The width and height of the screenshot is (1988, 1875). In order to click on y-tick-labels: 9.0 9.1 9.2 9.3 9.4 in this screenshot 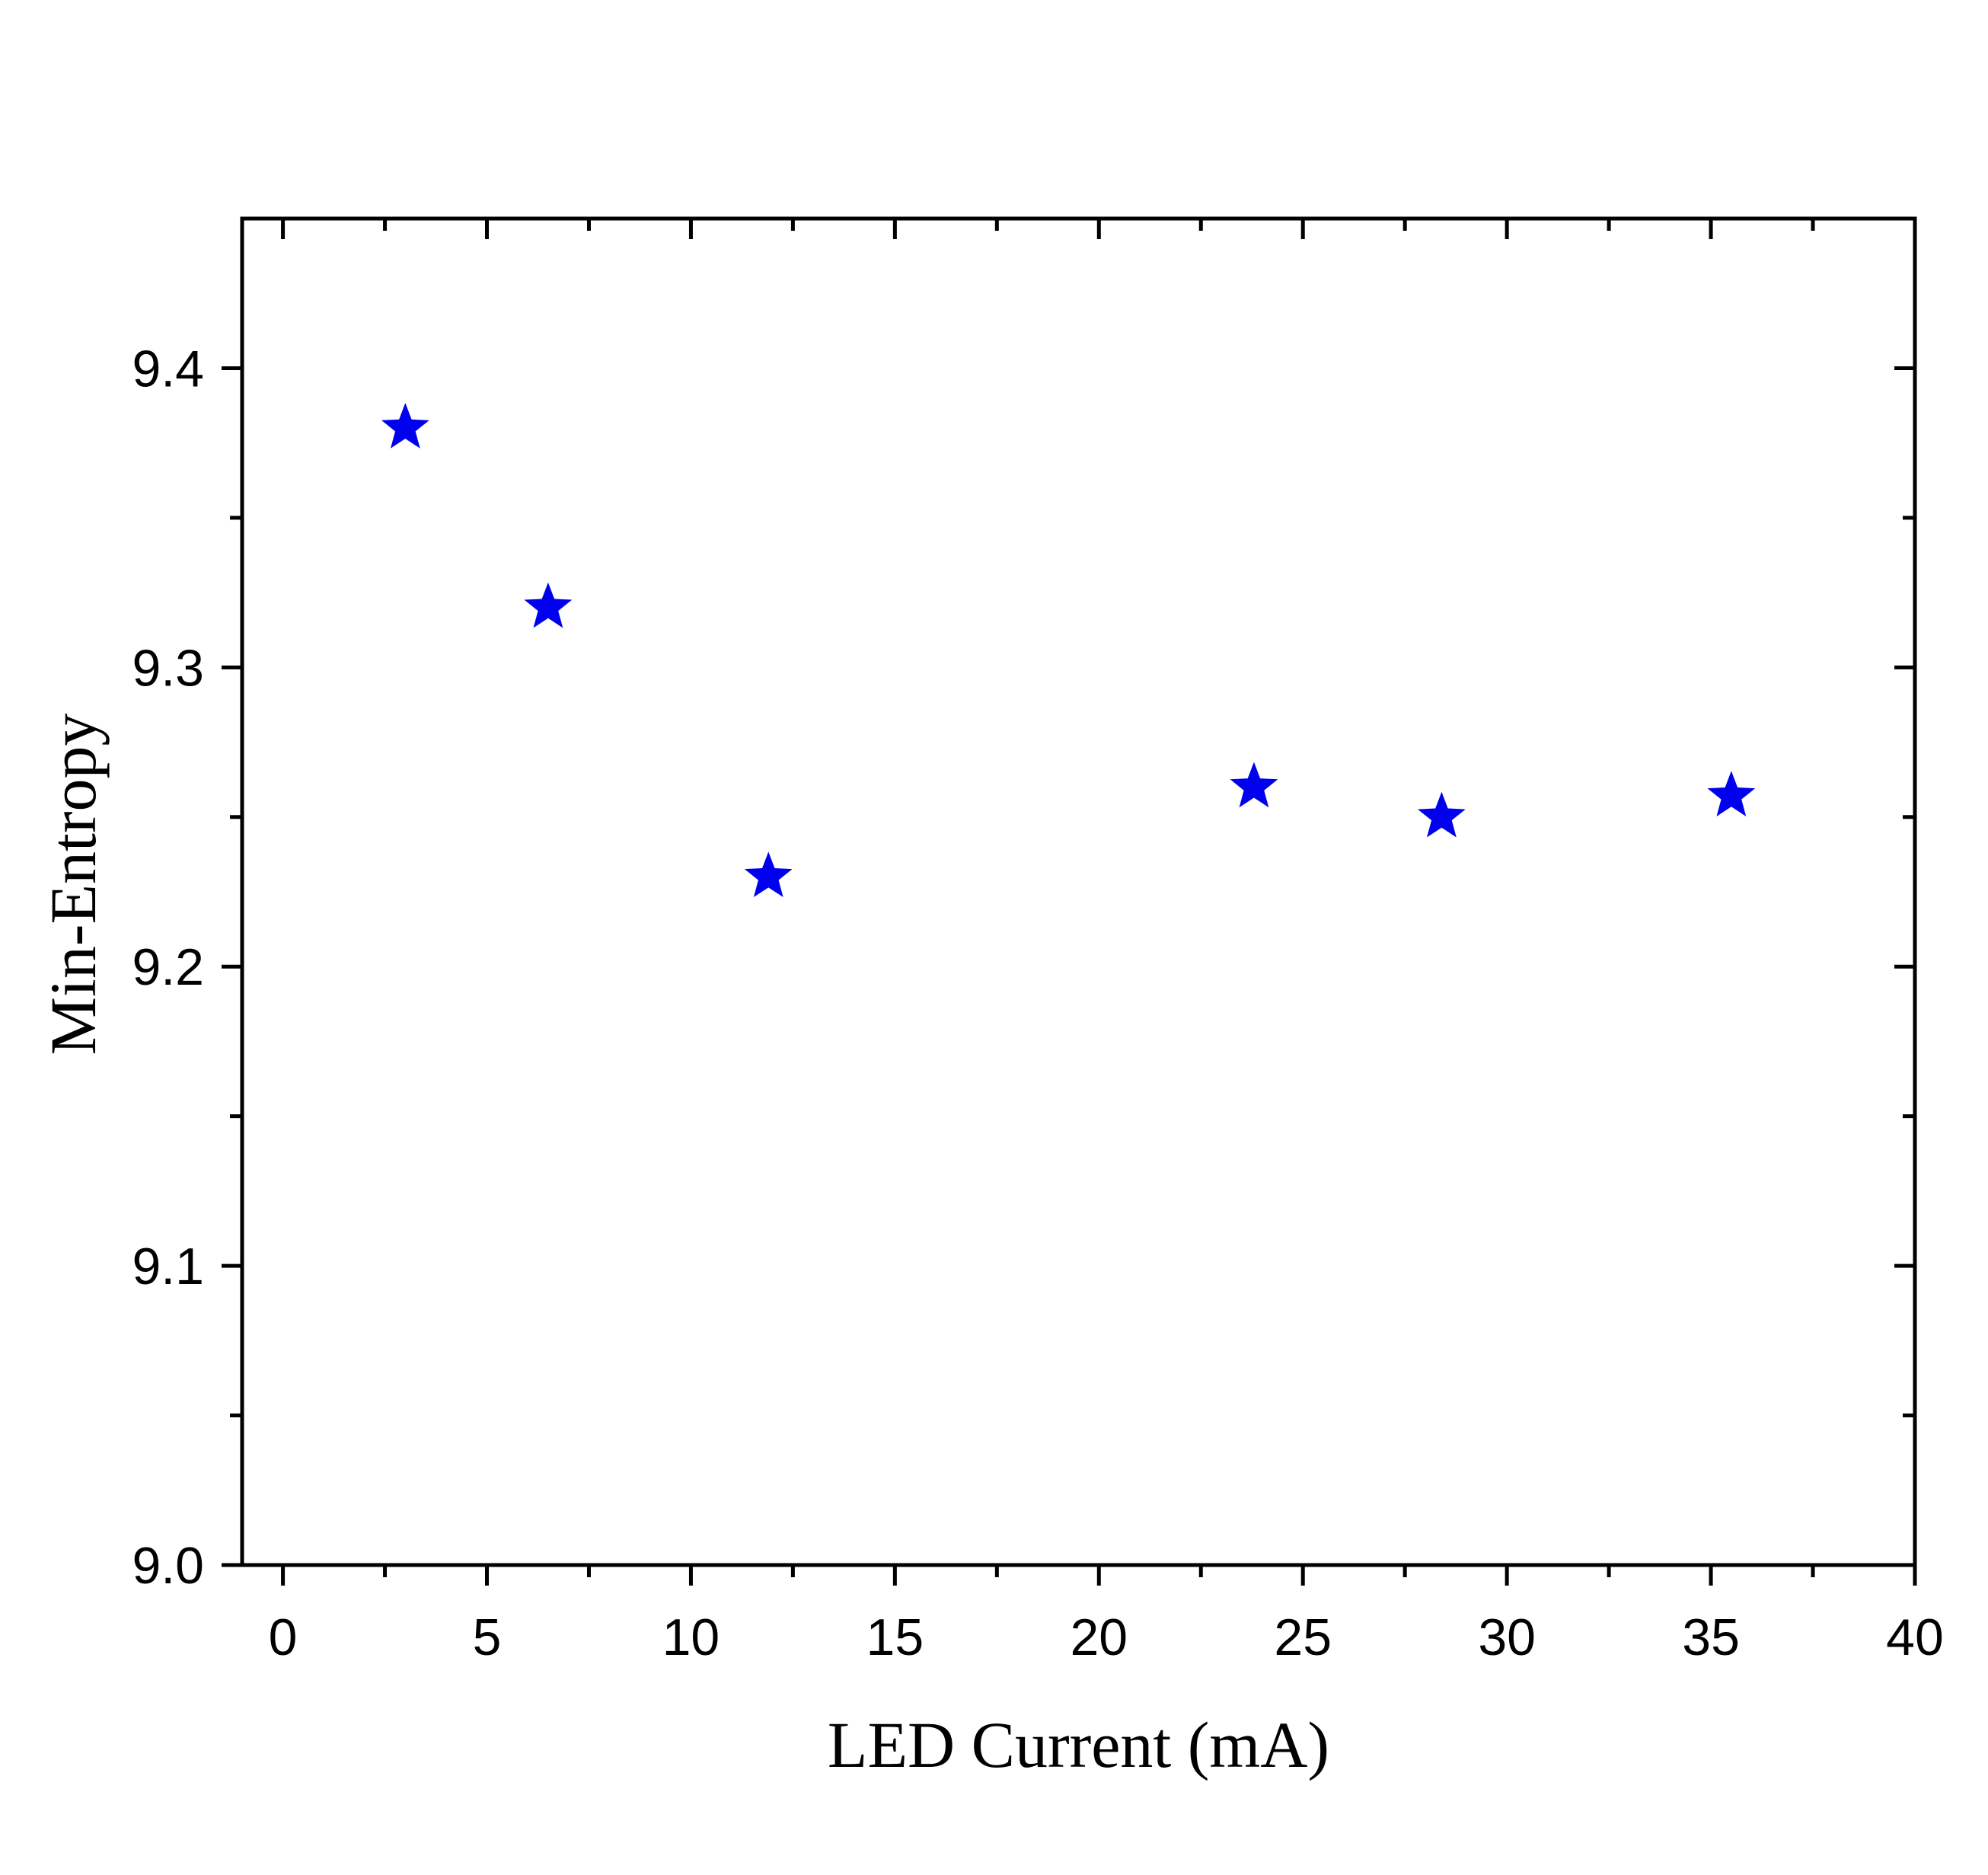, I will do `click(168, 967)`.